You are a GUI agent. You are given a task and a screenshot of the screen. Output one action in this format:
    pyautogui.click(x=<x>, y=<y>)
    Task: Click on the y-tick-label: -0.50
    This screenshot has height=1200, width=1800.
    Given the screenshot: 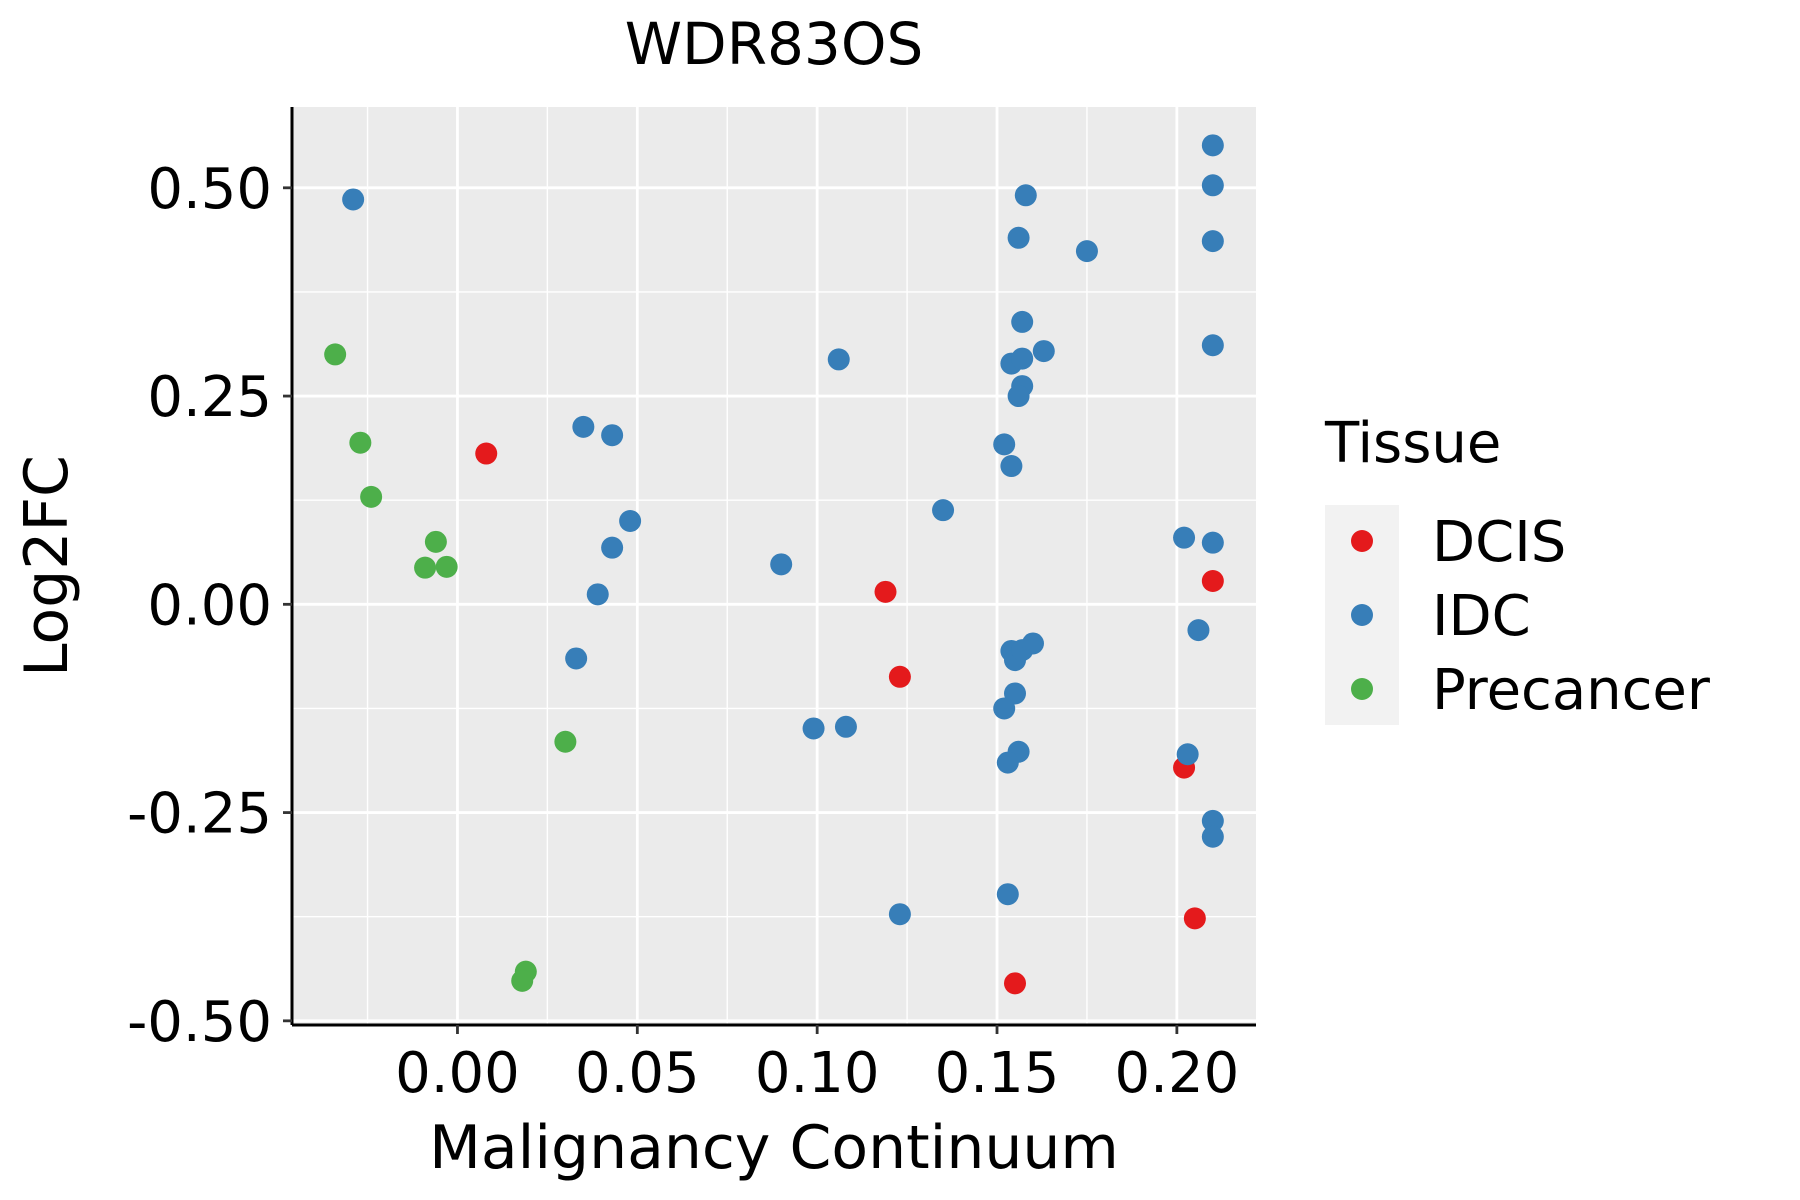 What is the action you would take?
    pyautogui.click(x=199, y=1022)
    